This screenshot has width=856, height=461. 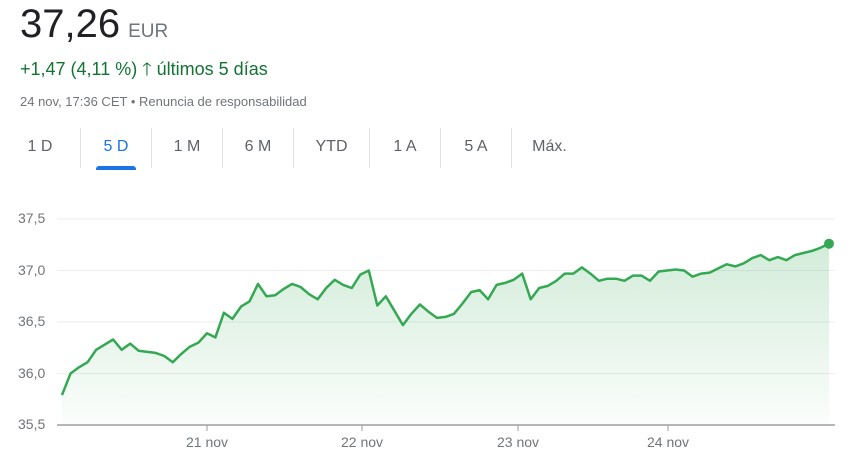 I want to click on range-tabs: 1 D 5 D 1 M 6 M YTD 1 A 5 A Máx., so click(x=293, y=148).